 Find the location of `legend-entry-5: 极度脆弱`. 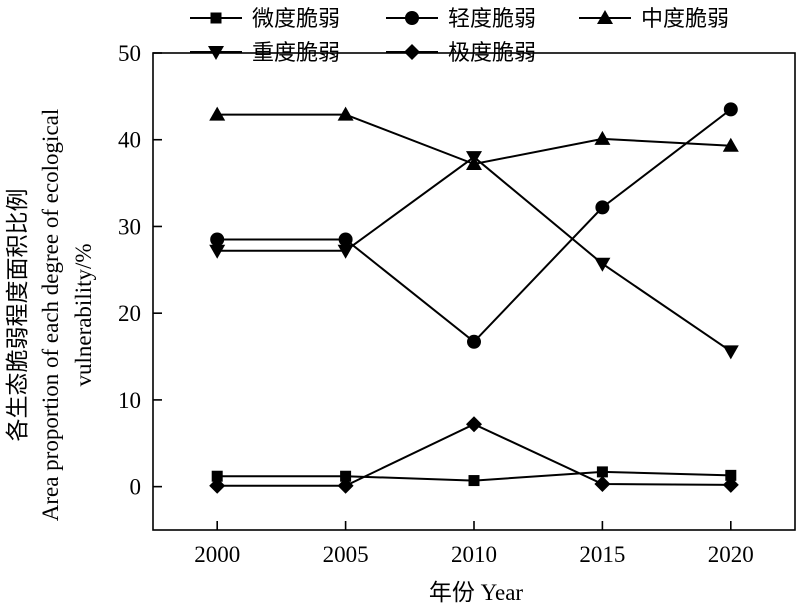

legend-entry-5: 极度脆弱 is located at coordinates (461, 53).